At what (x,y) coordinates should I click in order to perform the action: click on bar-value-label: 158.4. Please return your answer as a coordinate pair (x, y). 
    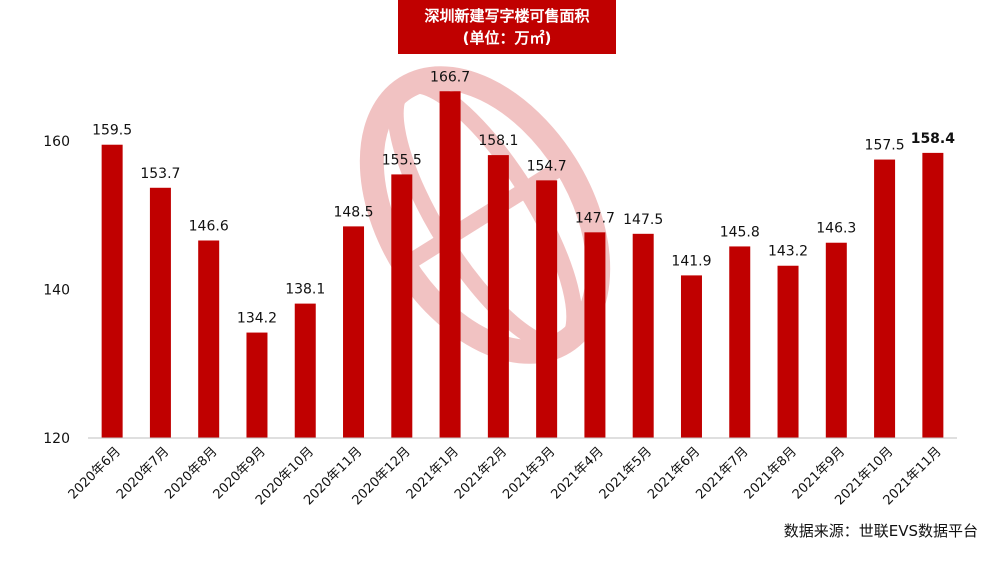
    Looking at the image, I should click on (933, 139).